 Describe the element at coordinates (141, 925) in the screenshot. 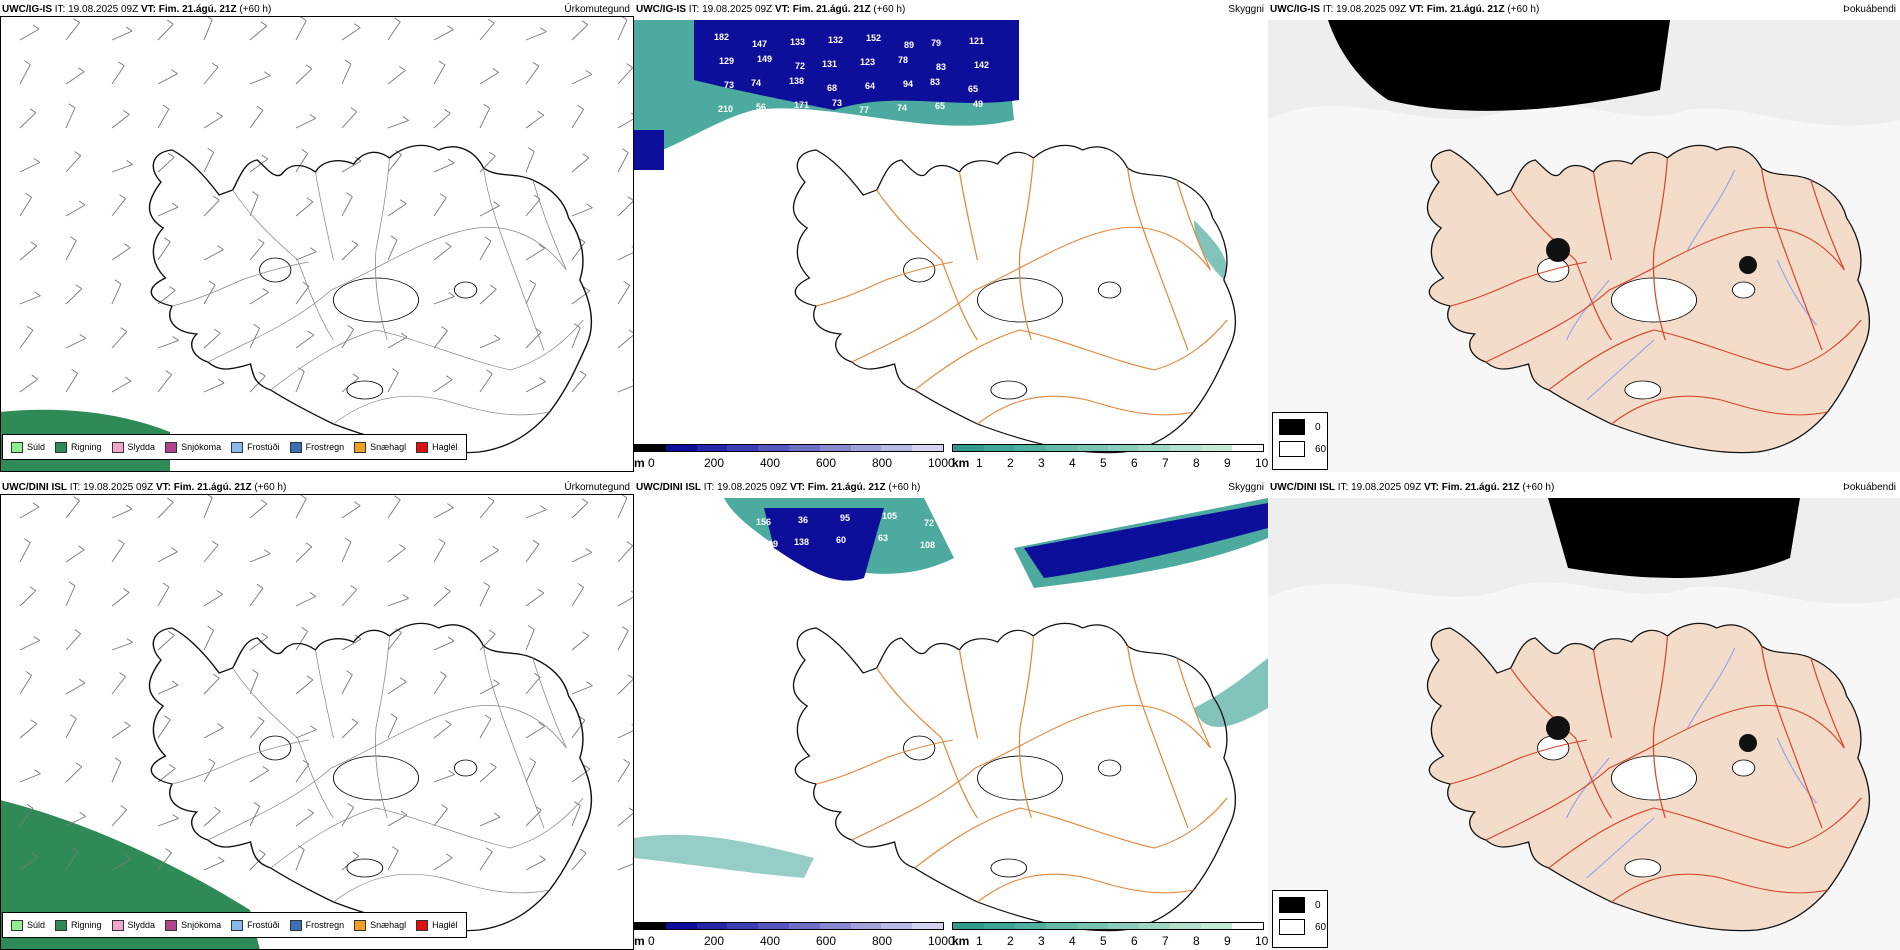

I see `legend-label: Slydda` at that location.